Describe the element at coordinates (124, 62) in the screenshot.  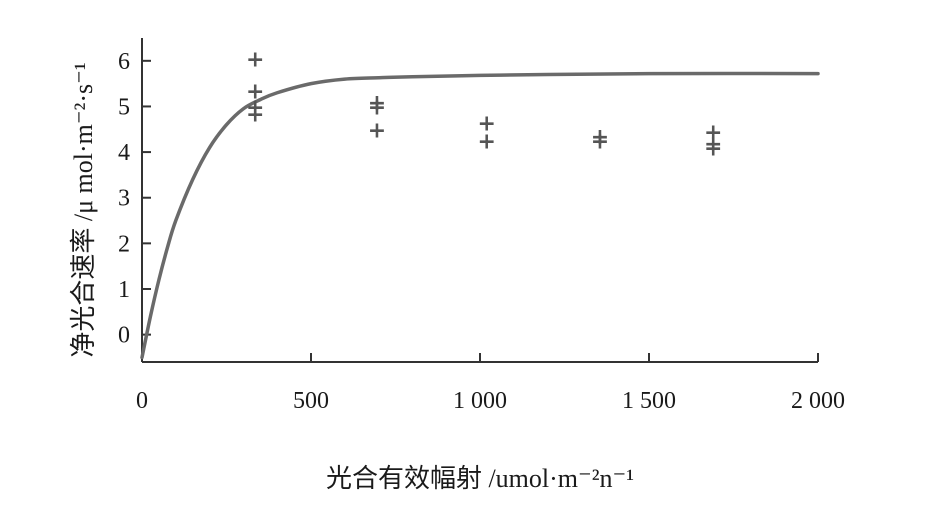
I see `y-tick-label: 6` at that location.